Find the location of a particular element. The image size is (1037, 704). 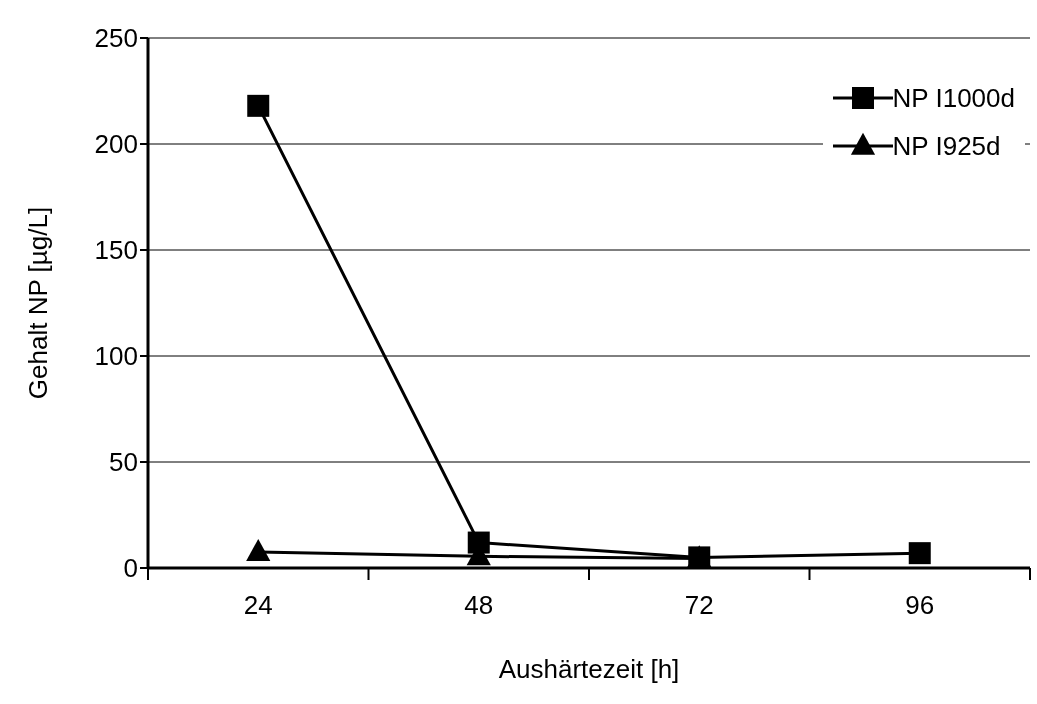

x-tick-label: 96 is located at coordinates (920, 605).